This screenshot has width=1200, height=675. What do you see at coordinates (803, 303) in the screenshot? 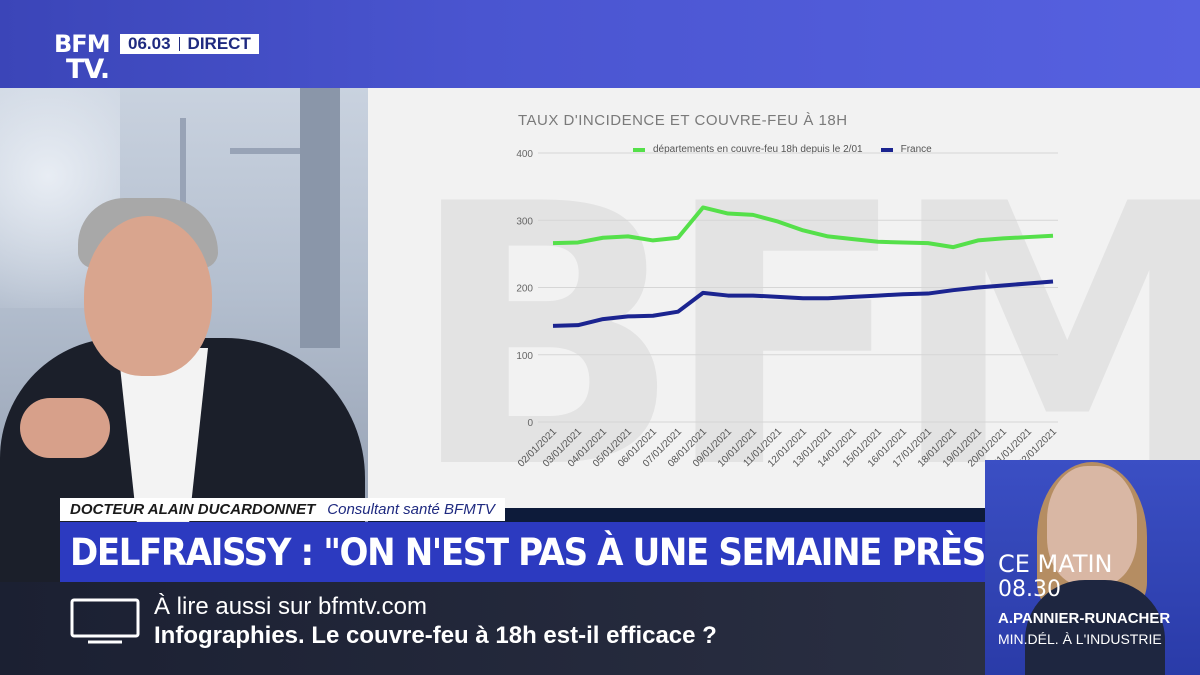
I see `series-line-france` at bounding box center [803, 303].